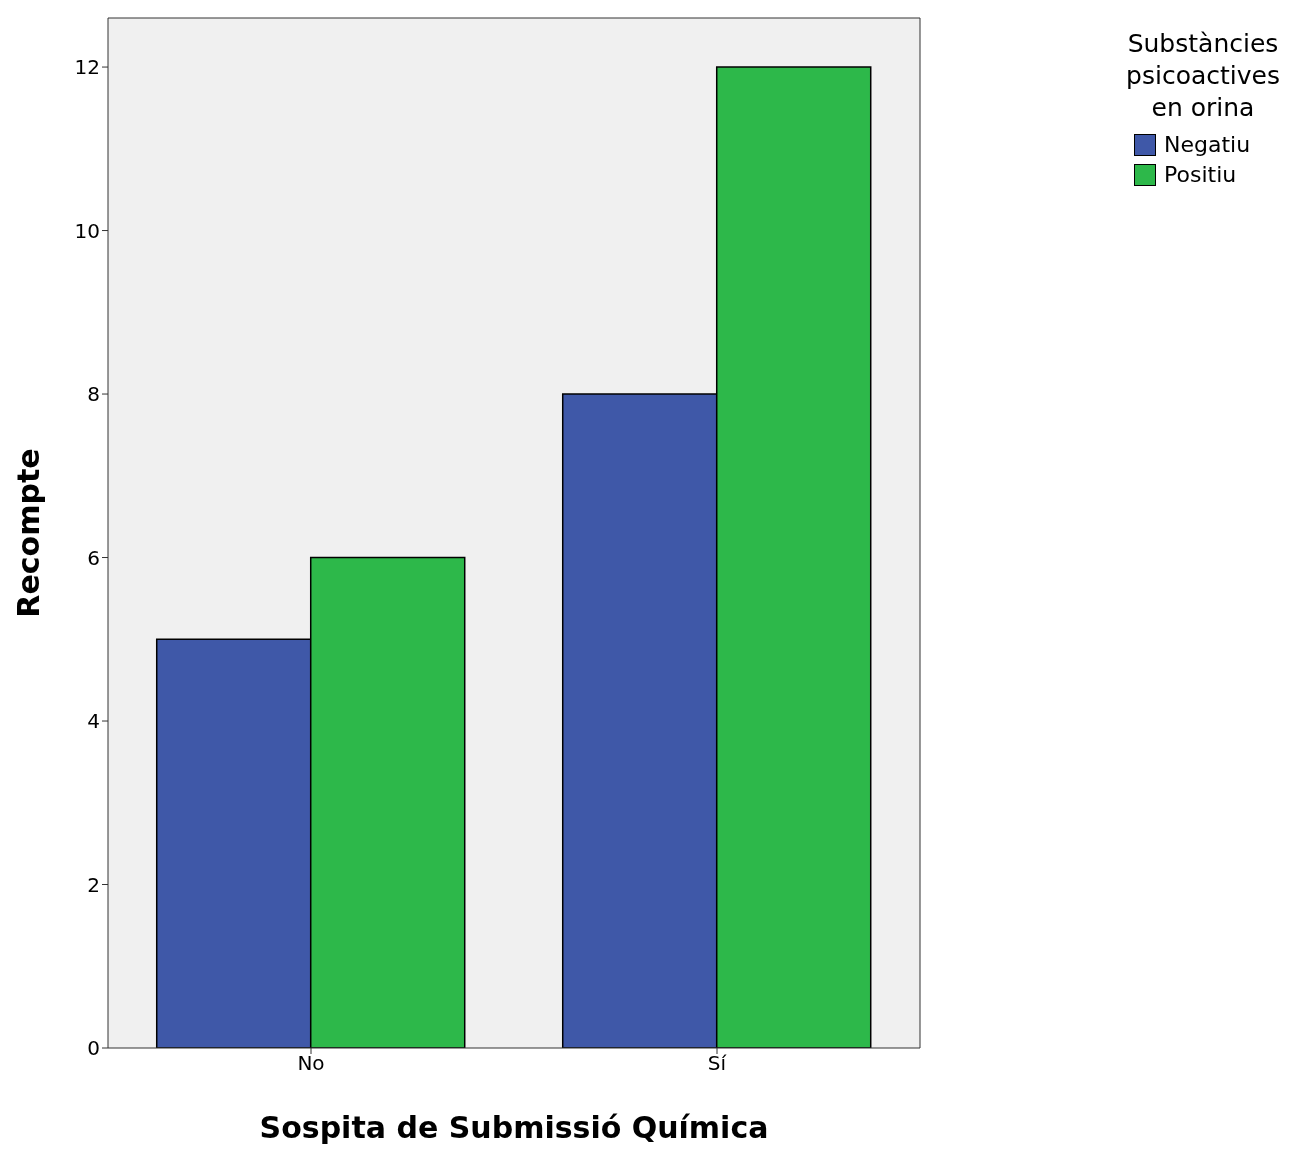  I want to click on y-tick-label: 8, so click(93, 394).